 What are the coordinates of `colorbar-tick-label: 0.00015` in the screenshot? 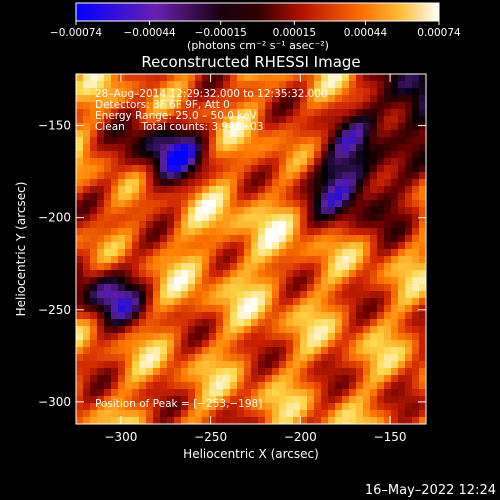 It's located at (294, 33).